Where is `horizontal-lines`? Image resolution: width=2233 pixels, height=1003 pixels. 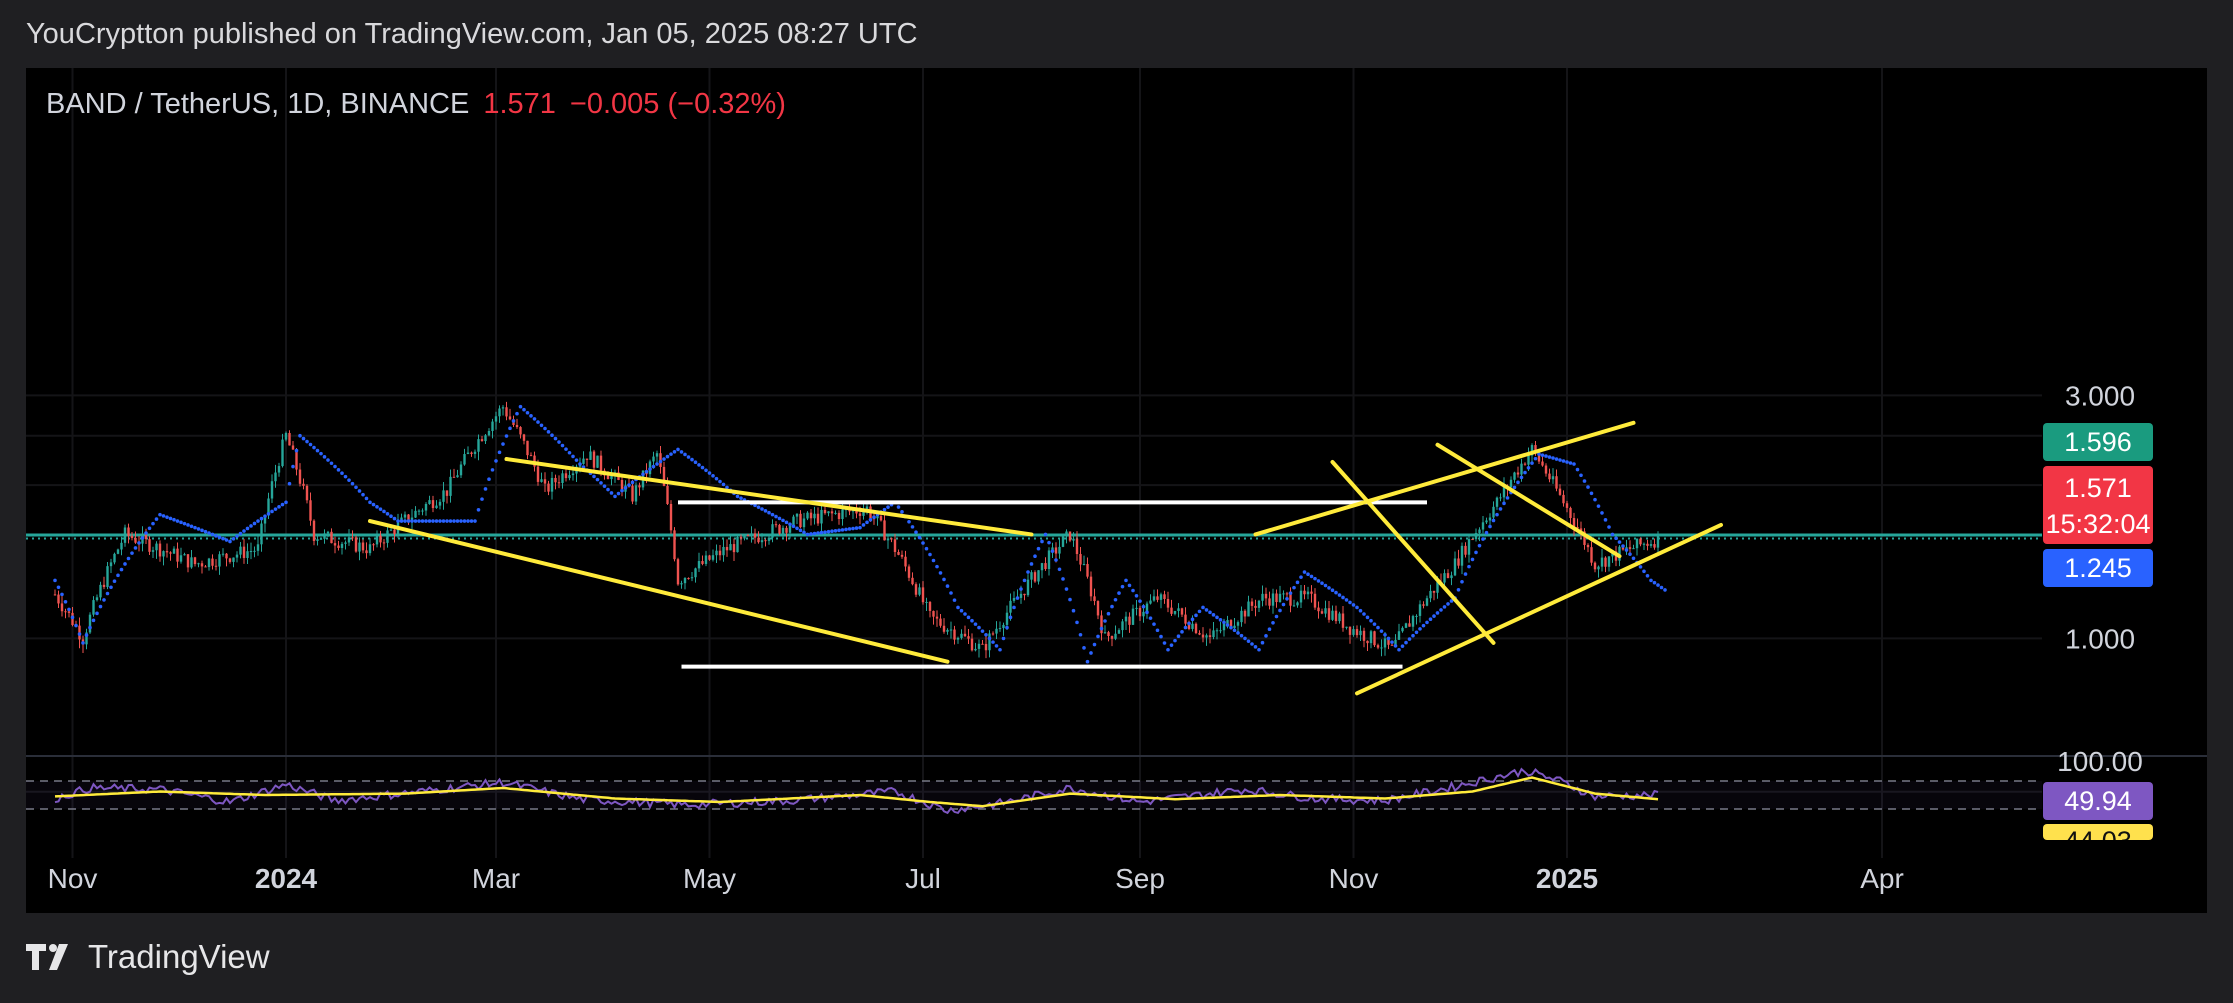
horizontal-lines is located at coordinates (1034, 536).